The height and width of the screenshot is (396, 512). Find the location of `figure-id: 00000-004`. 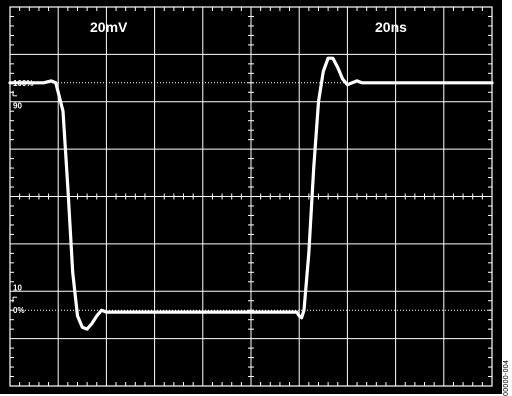

figure-id: 00000-004 is located at coordinates (506, 377).